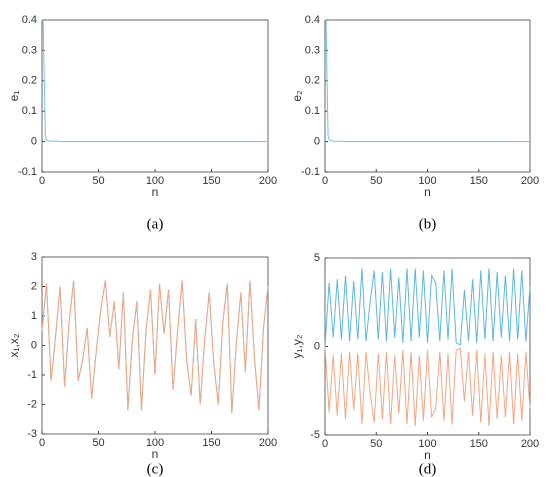 The width and height of the screenshot is (550, 477). What do you see at coordinates (428, 224) in the screenshot?
I see `panel-caption: (b)` at bounding box center [428, 224].